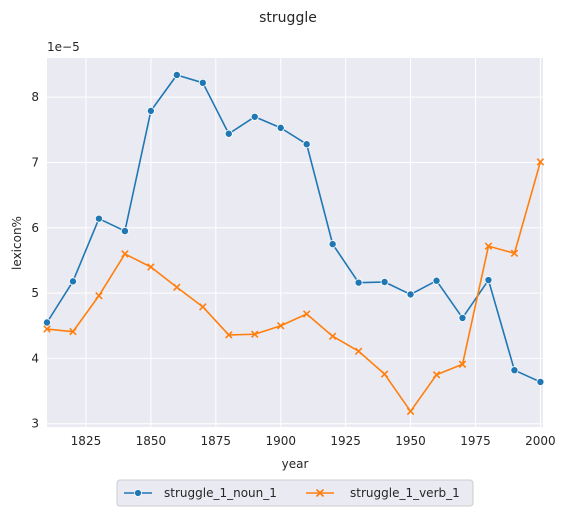 The width and height of the screenshot is (563, 515). I want to click on x-tick-label: 1950, so click(410, 441).